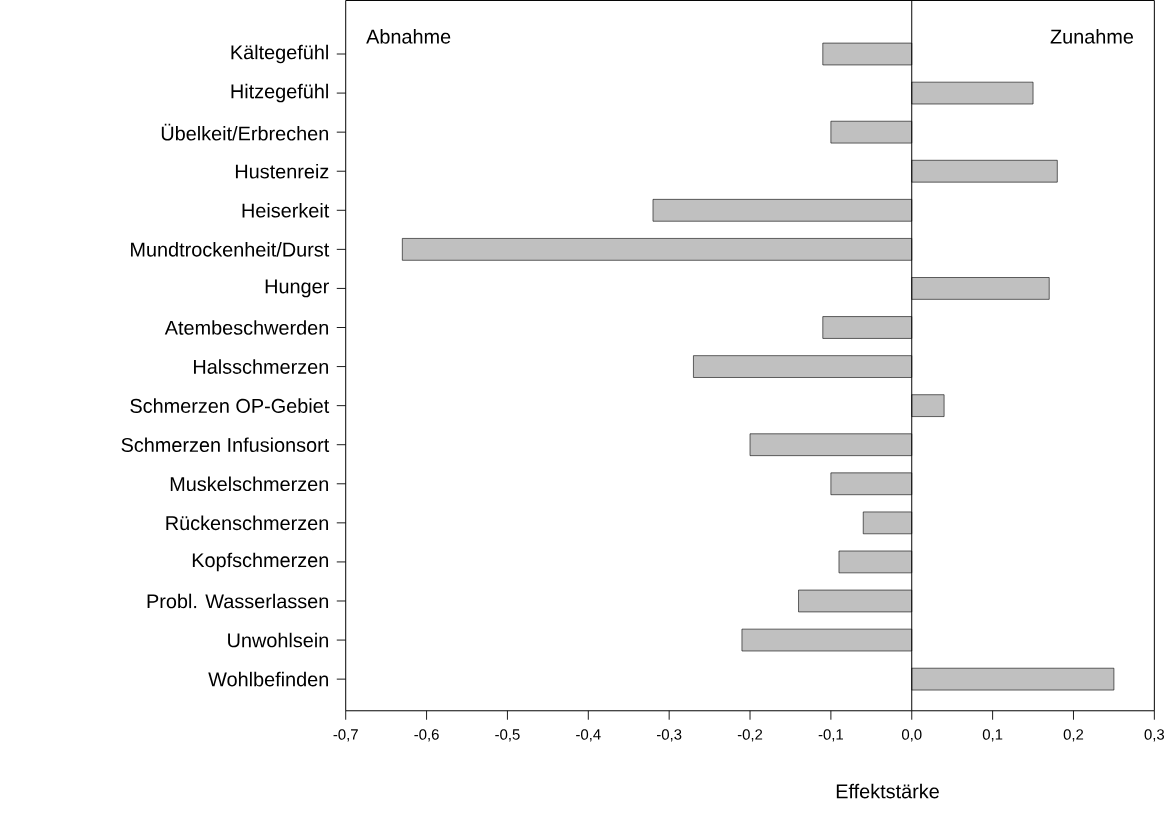  I want to click on annotation: Zunahme, so click(1092, 36).